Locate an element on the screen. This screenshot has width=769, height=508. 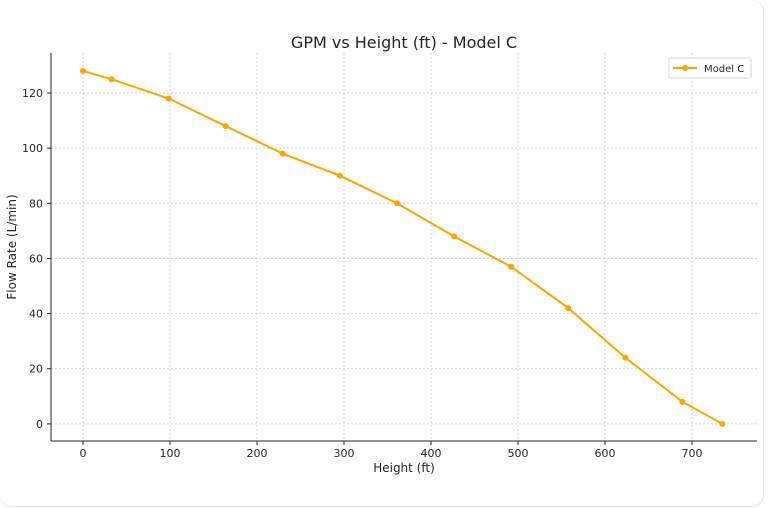
y-tick-label: 40 is located at coordinates (36, 314).